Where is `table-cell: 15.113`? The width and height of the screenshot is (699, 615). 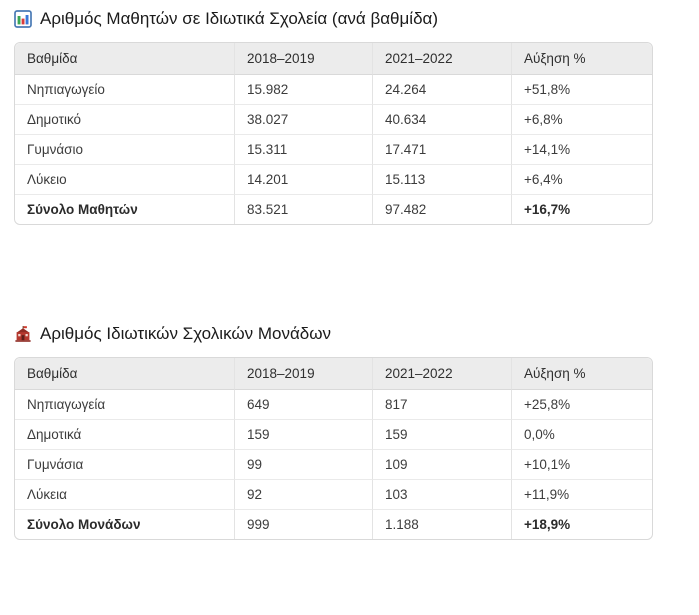
table-cell: 15.113 is located at coordinates (441, 179).